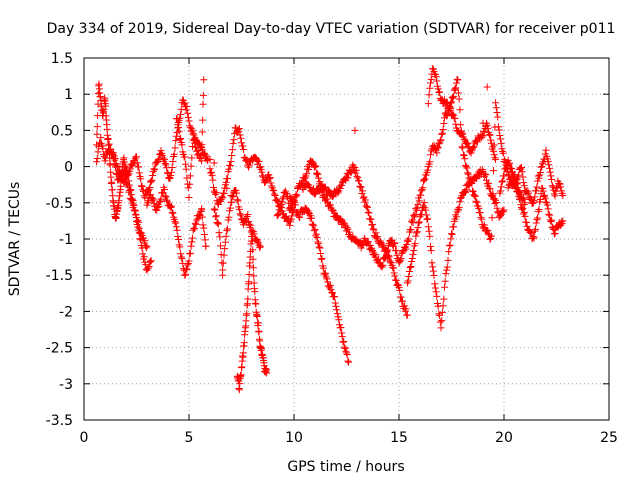 Image resolution: width=640 pixels, height=480 pixels. I want to click on x-axis-label: GPS time / hours, so click(345, 467).